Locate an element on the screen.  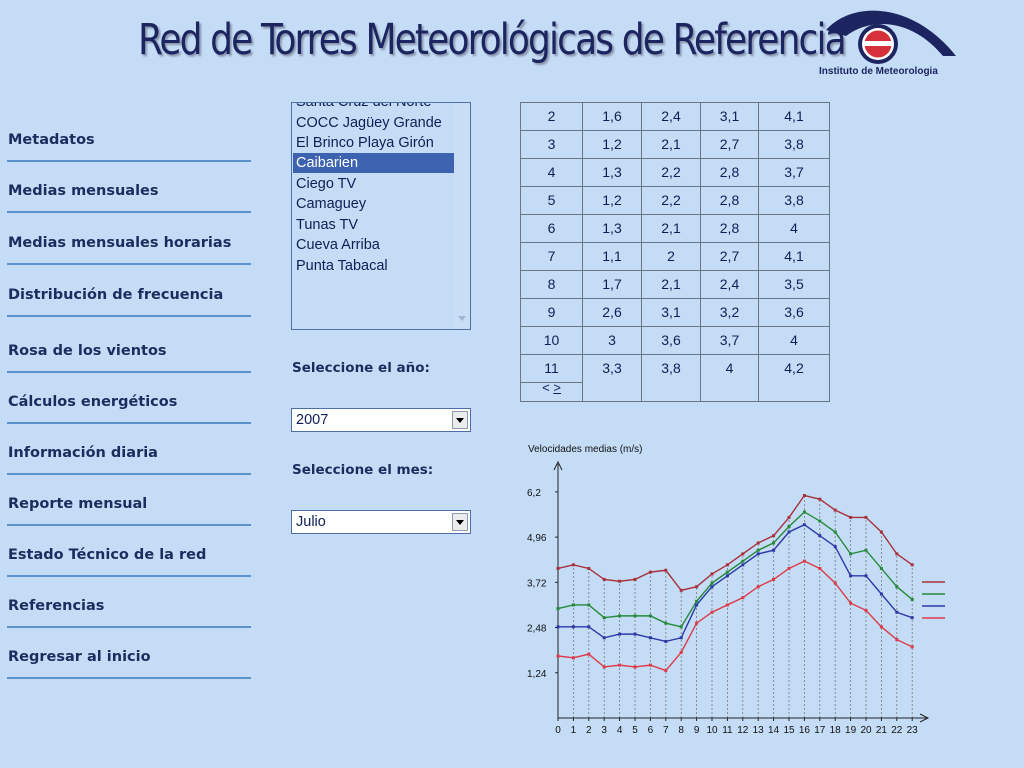
y-tick-label: 4,96 is located at coordinates (537, 538).